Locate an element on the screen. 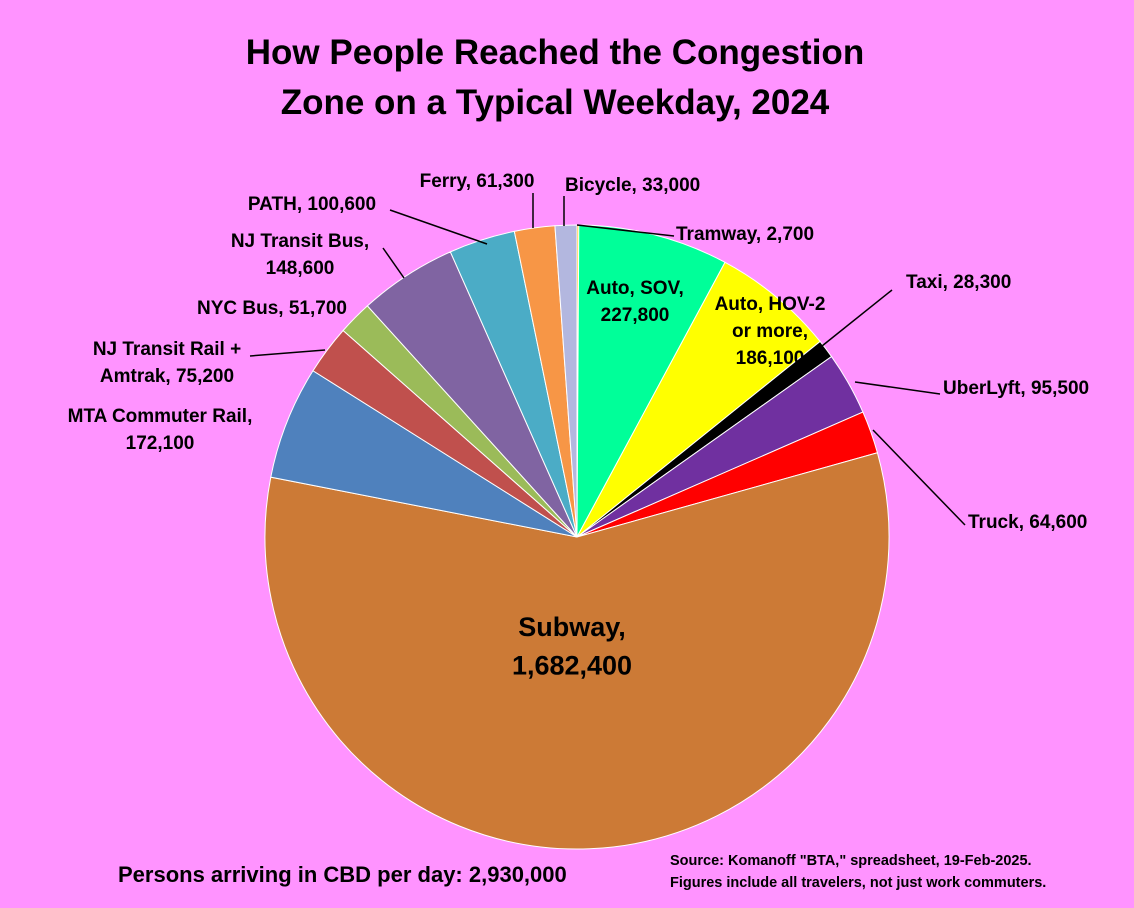  leader-line-uberlyft is located at coordinates (897, 388).